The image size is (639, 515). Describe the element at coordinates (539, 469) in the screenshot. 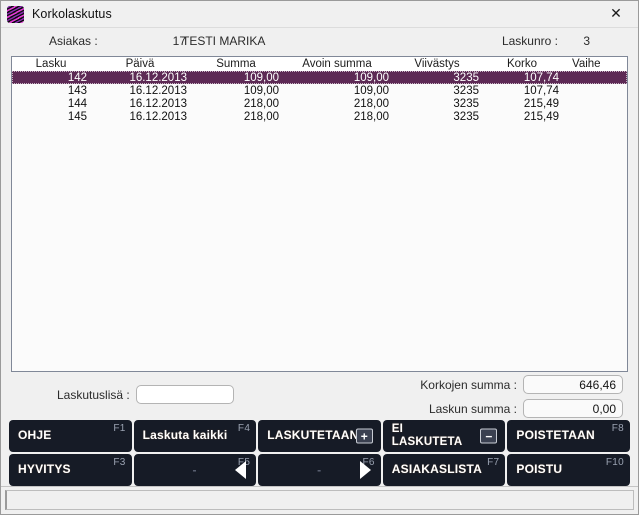

I see `button-label: POISTU` at that location.